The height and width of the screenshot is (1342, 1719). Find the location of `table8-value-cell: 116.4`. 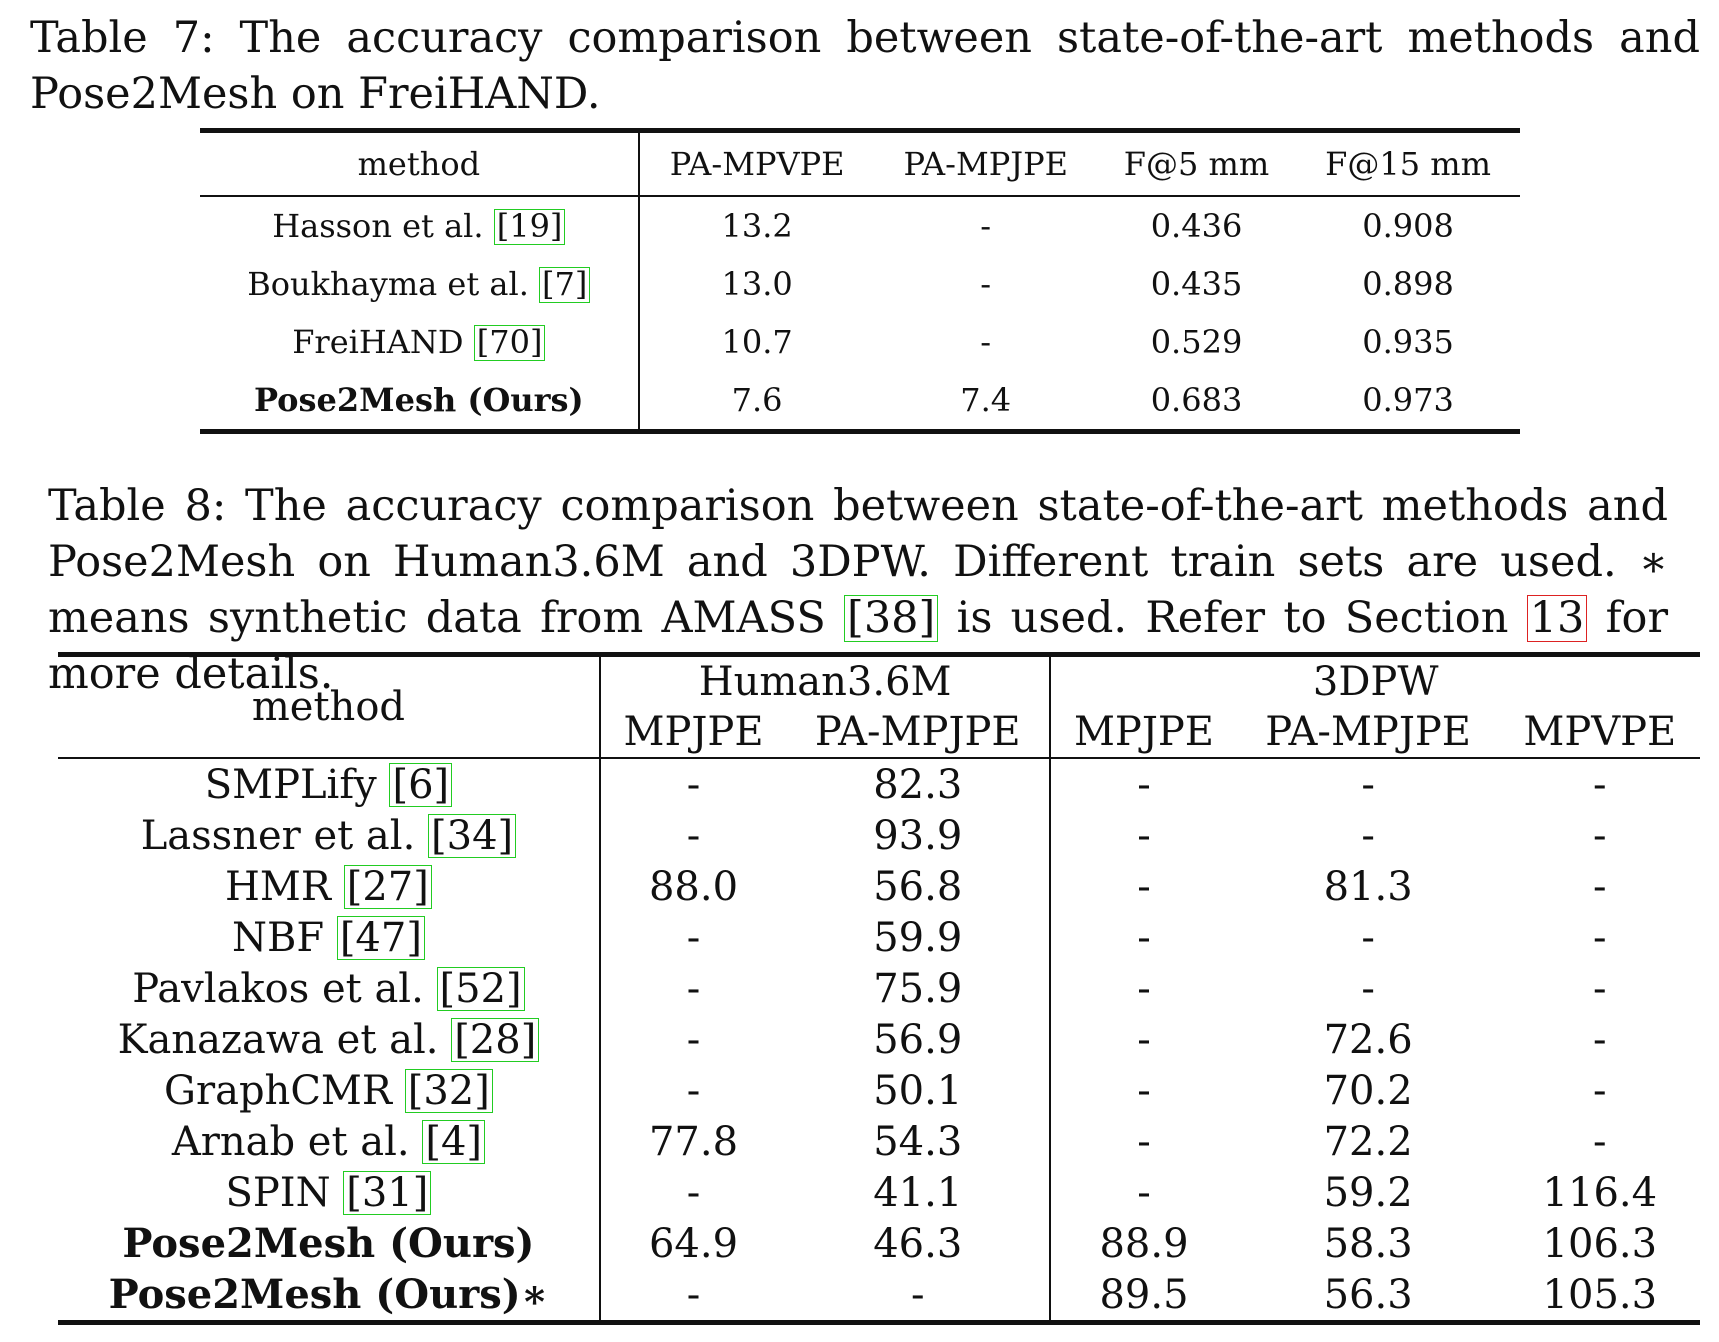

table8-value-cell: 116.4 is located at coordinates (1600, 1192).